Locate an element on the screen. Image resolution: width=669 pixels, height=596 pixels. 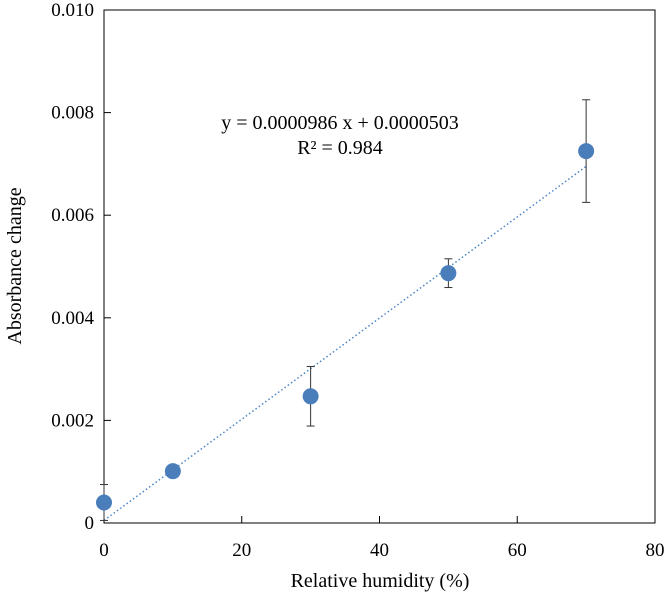
x-tick-label: 40 is located at coordinates (379, 550).